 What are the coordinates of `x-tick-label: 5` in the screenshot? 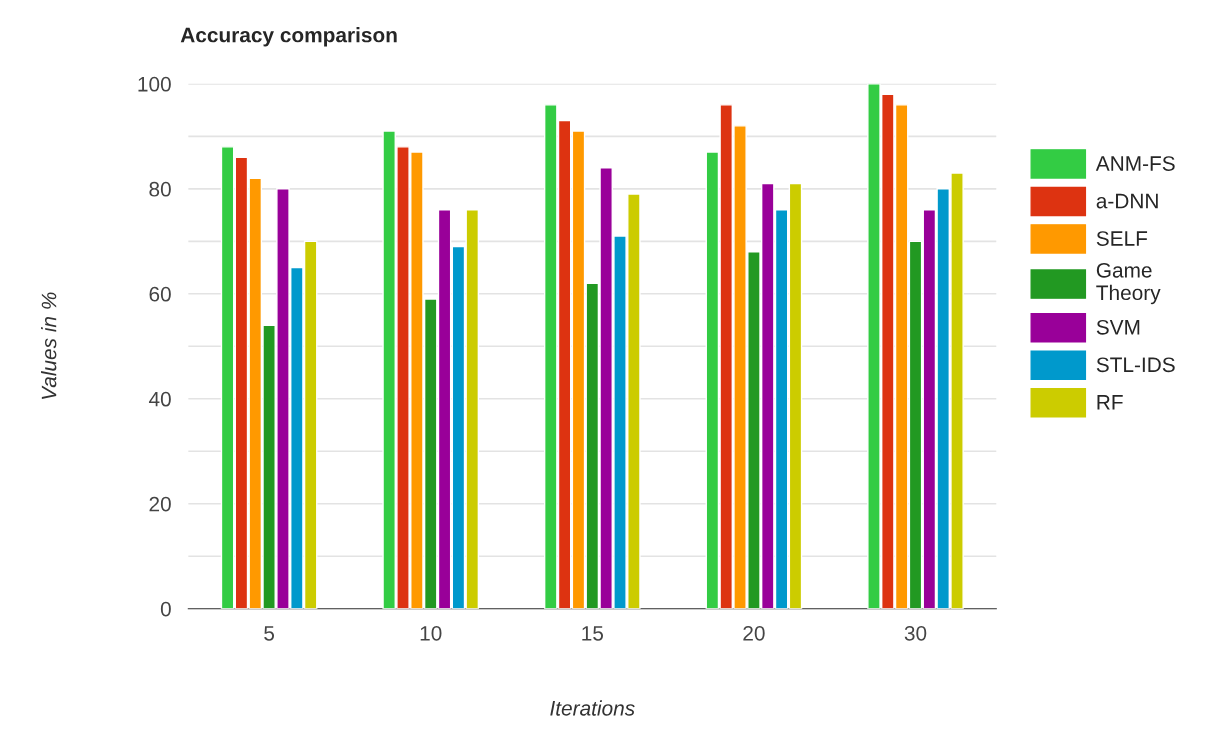 It's located at (269, 633).